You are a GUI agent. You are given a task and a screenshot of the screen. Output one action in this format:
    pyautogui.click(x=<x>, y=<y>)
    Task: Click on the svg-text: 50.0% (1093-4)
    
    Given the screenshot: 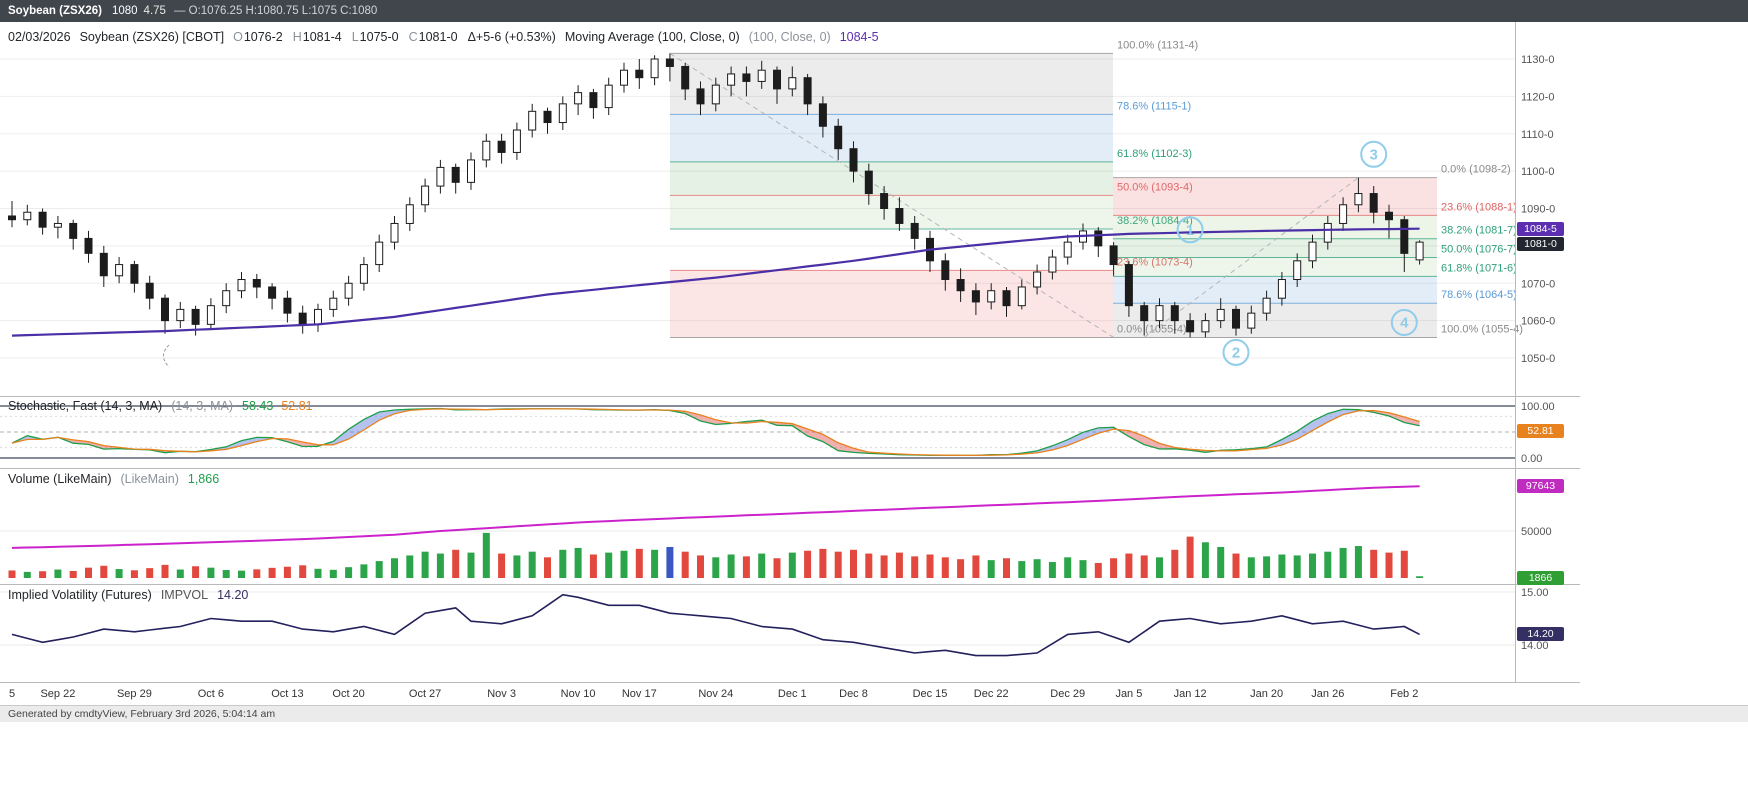 What is the action you would take?
    pyautogui.click(x=1155, y=187)
    